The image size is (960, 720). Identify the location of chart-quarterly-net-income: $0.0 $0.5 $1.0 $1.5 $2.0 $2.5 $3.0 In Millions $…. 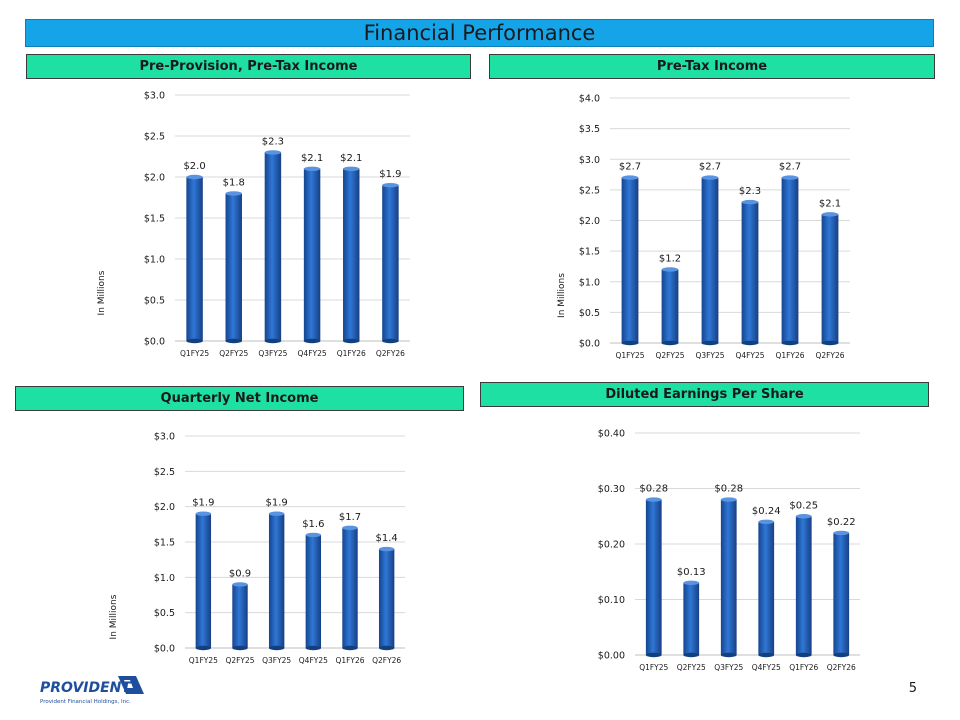
(257, 548).